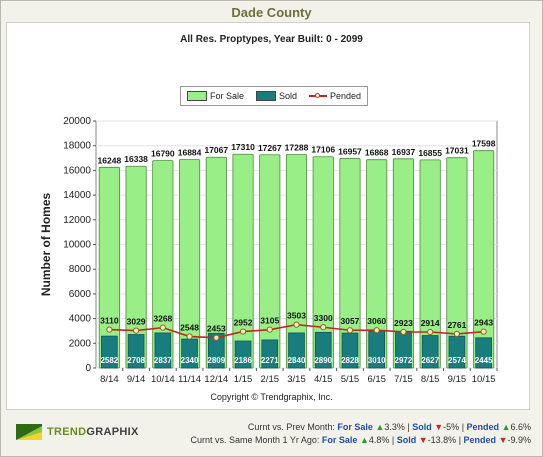 The width and height of the screenshot is (543, 457). Describe the element at coordinates (379, 440) in the screenshot. I see `yoy-for-sale-change: 4.8%` at that location.